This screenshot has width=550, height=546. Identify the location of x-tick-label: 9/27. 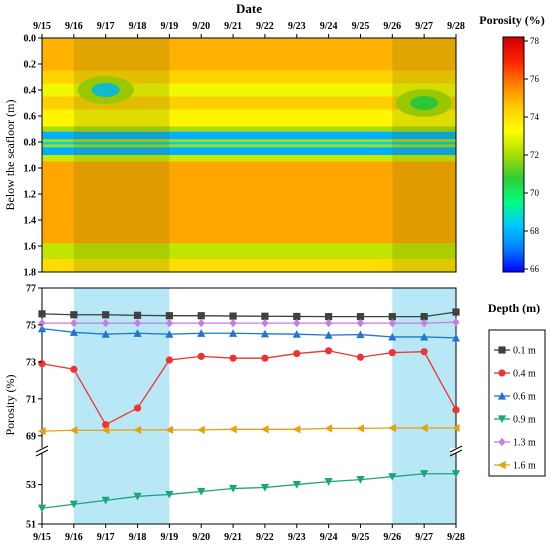
(424, 537).